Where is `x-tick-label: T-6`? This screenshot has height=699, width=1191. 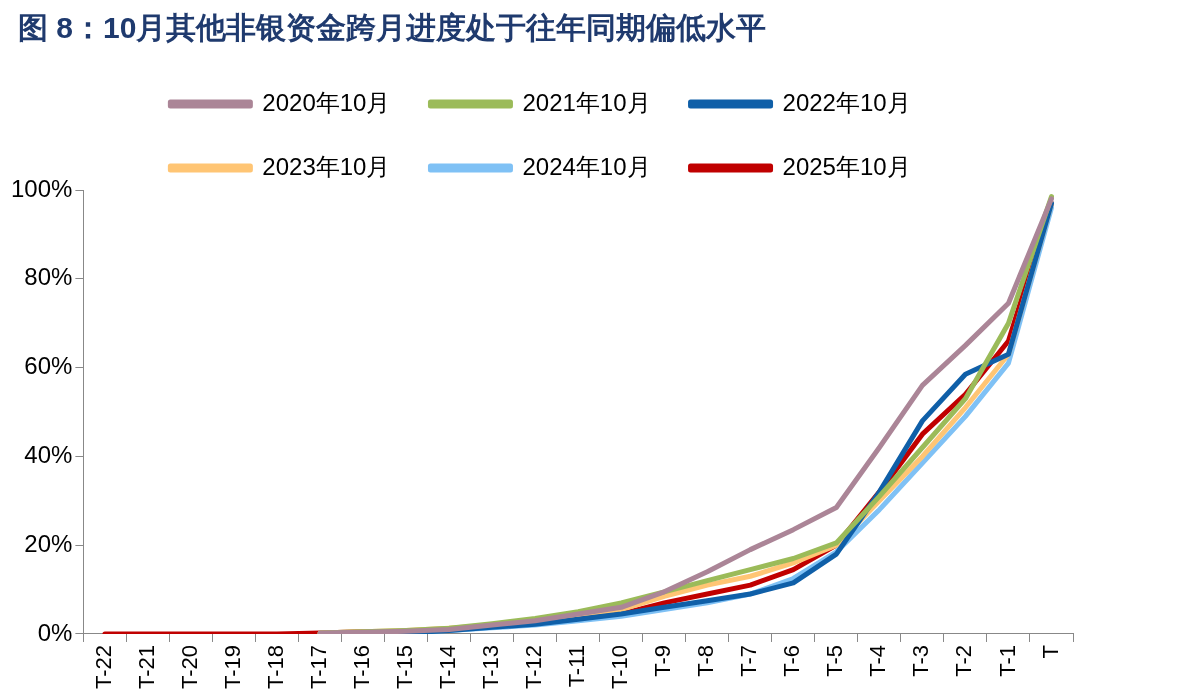 x-tick-label: T-6 is located at coordinates (792, 660).